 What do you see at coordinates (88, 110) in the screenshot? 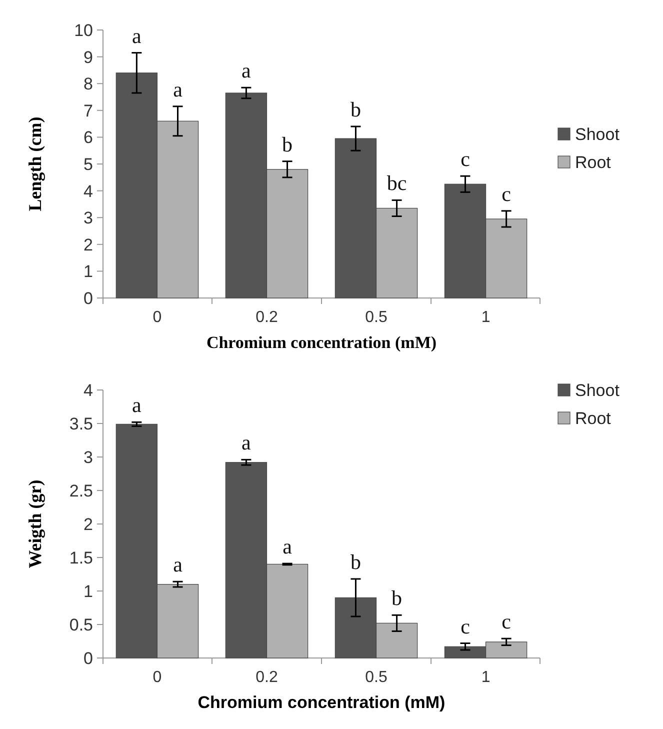
I see `y-tick-label: 7` at bounding box center [88, 110].